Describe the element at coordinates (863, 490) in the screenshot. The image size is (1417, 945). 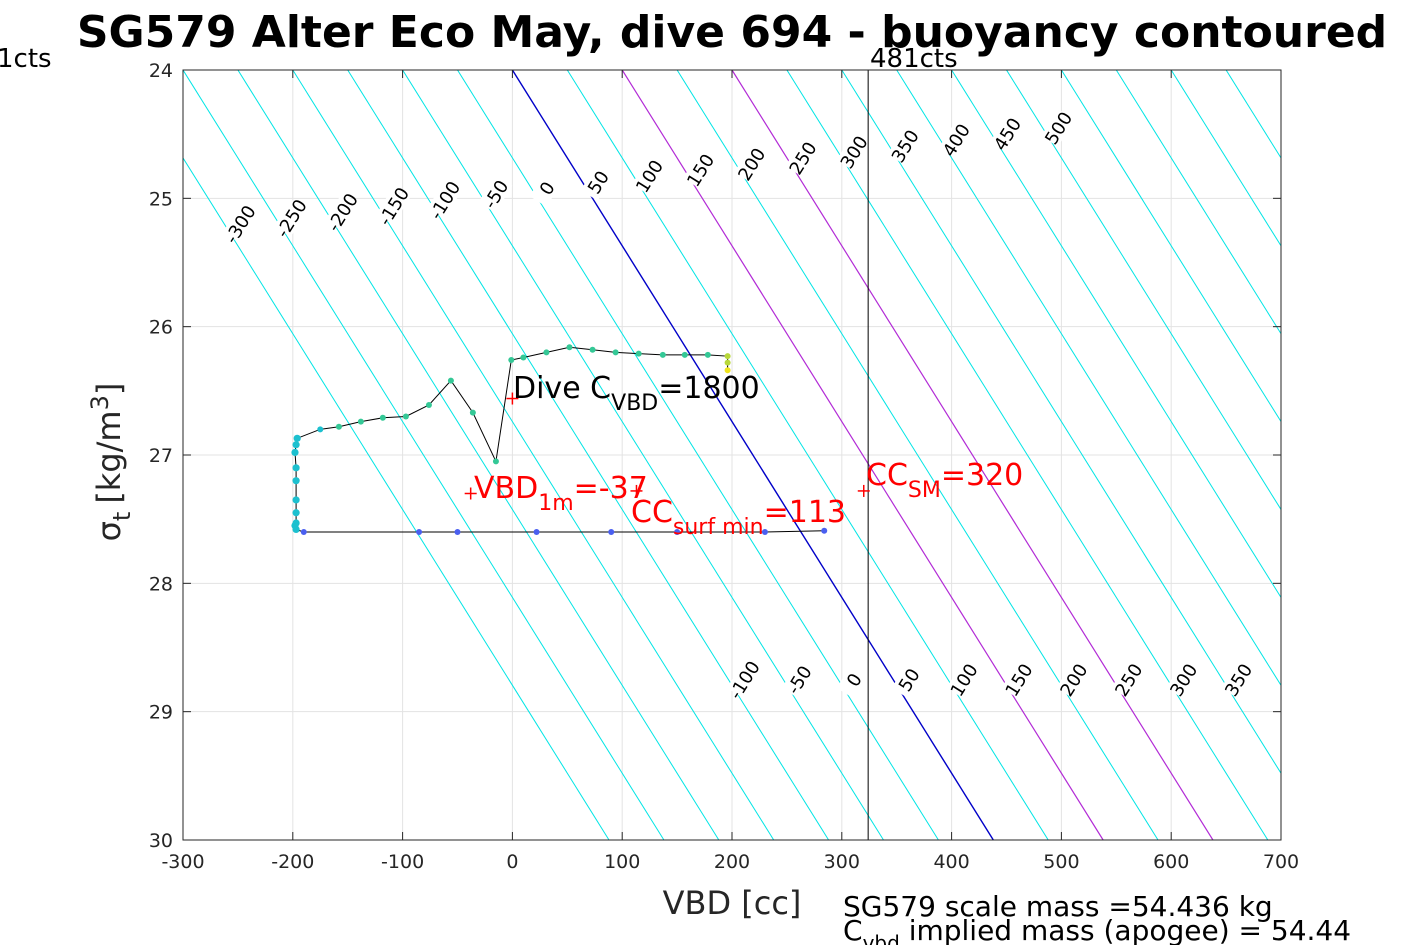
I see `marker-cross` at that location.